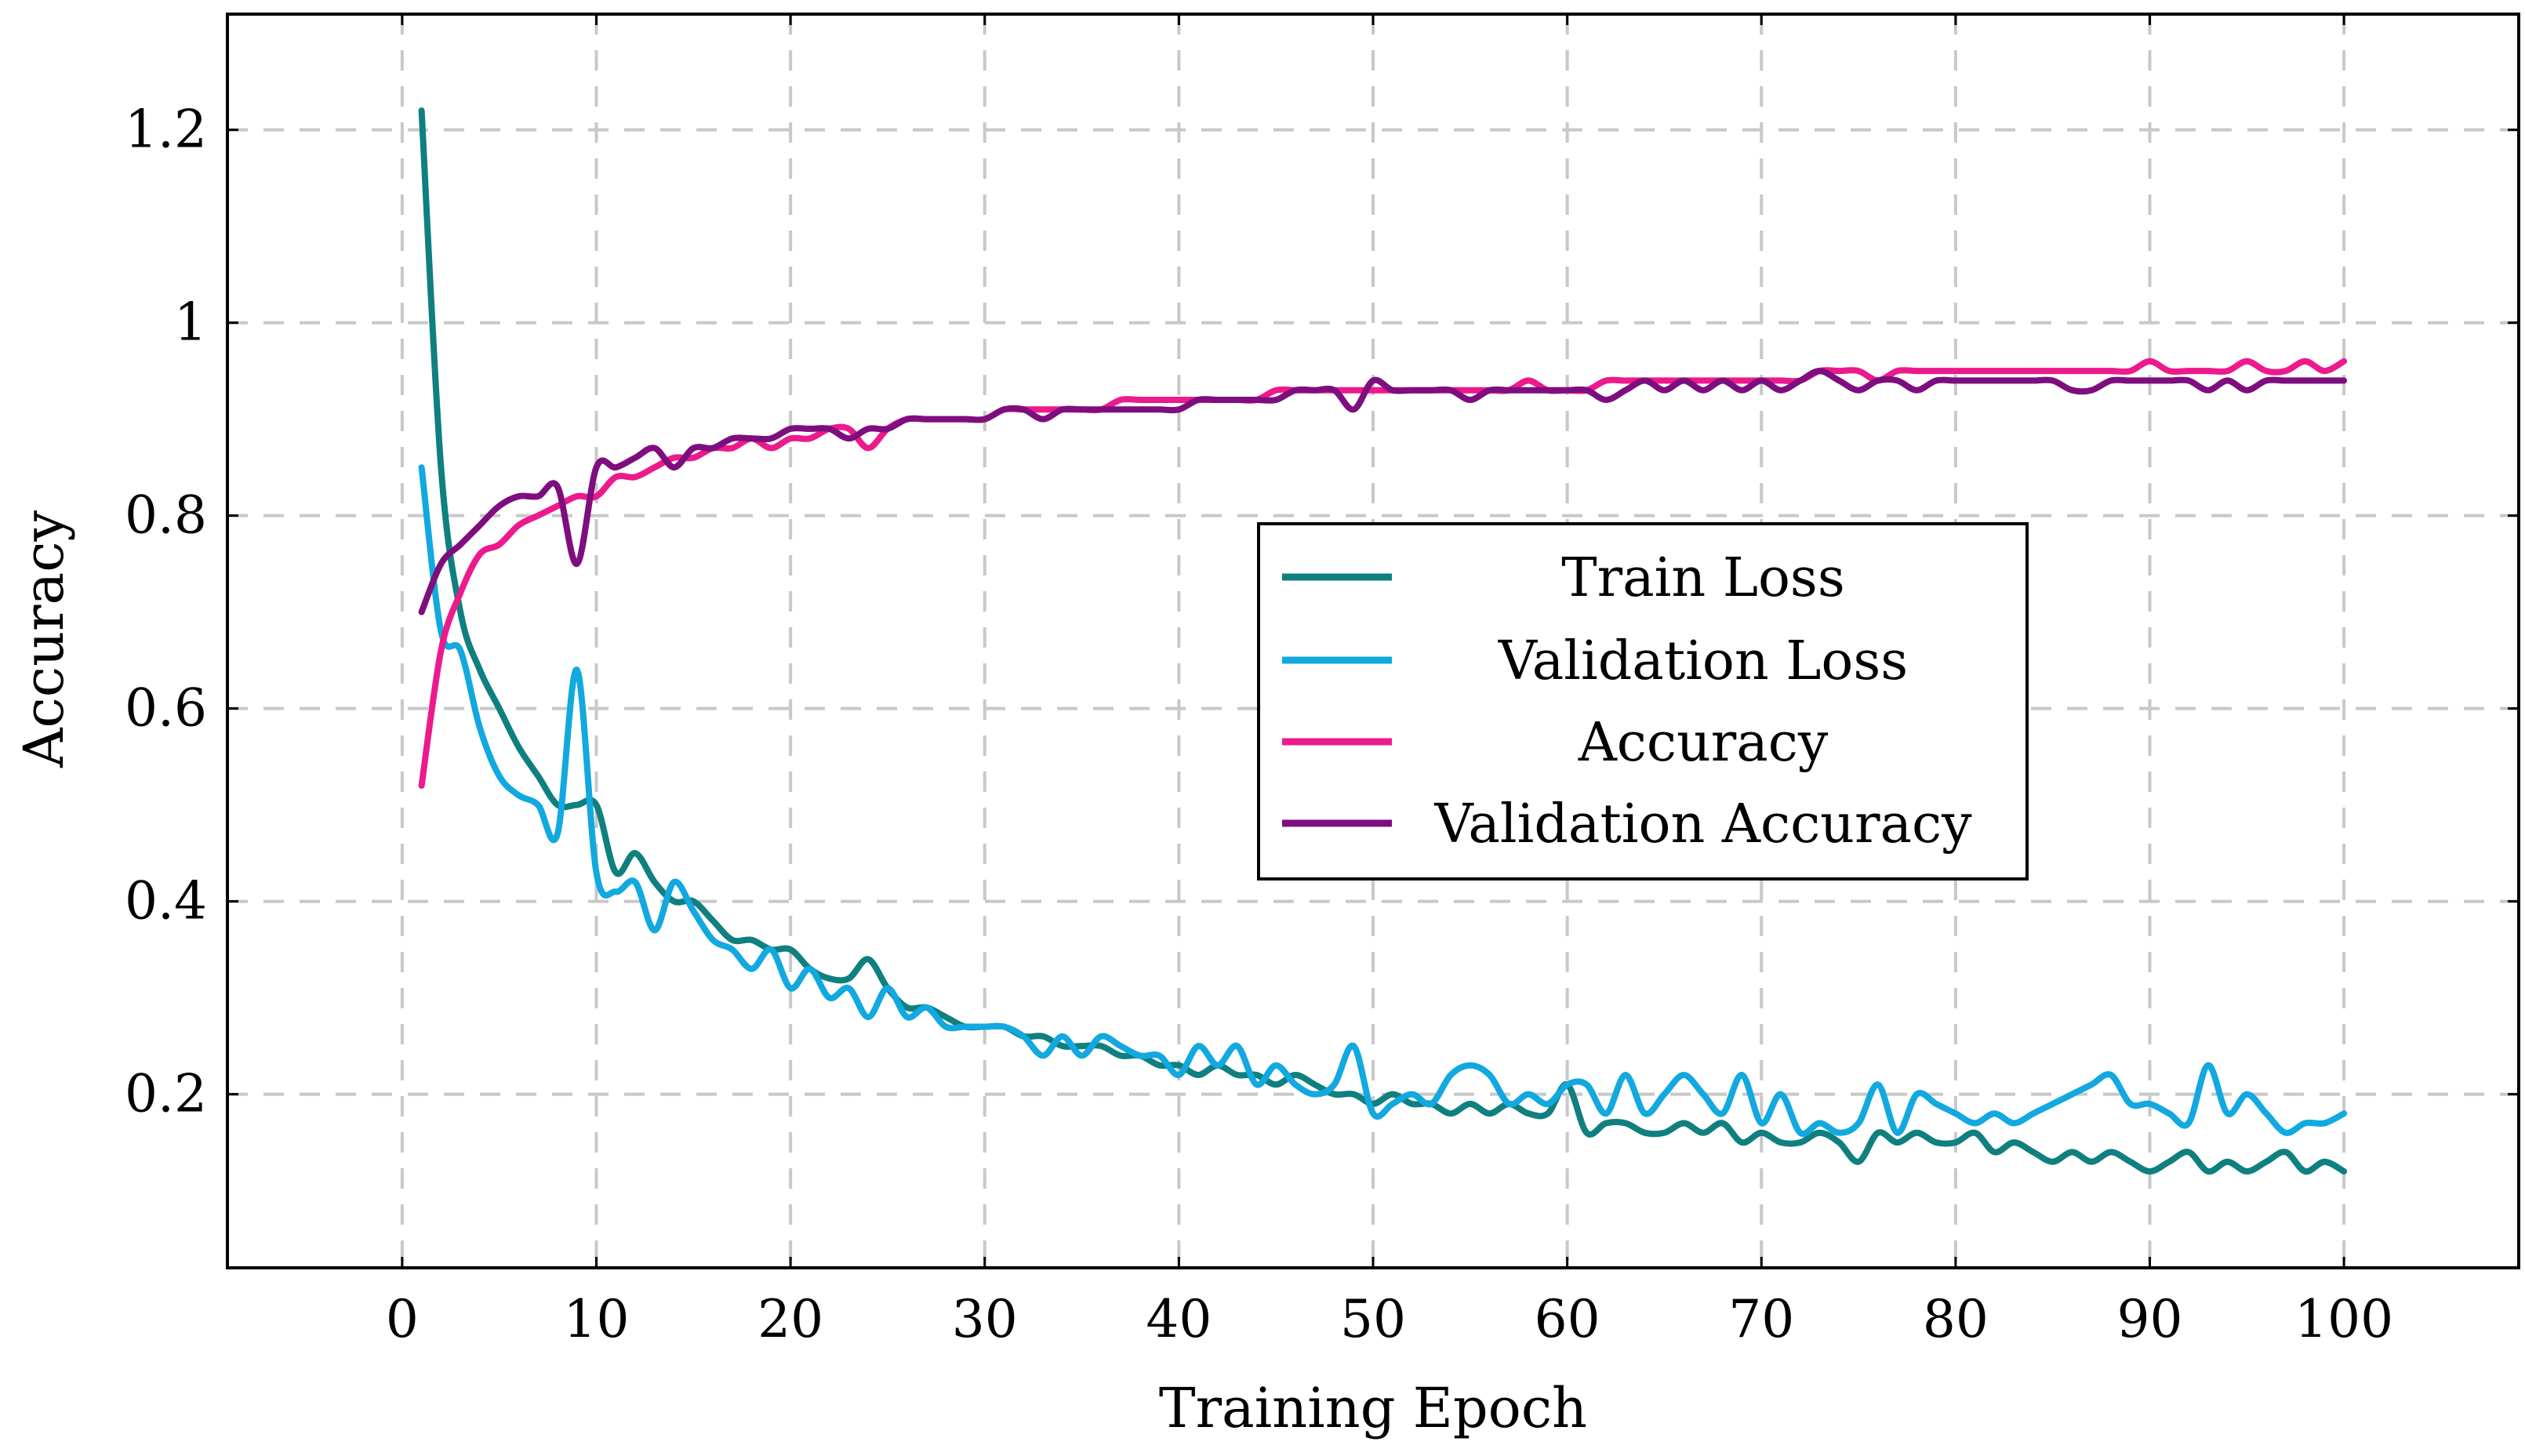  I want to click on legend-label-accuracy: Accuracy, so click(1704, 743).